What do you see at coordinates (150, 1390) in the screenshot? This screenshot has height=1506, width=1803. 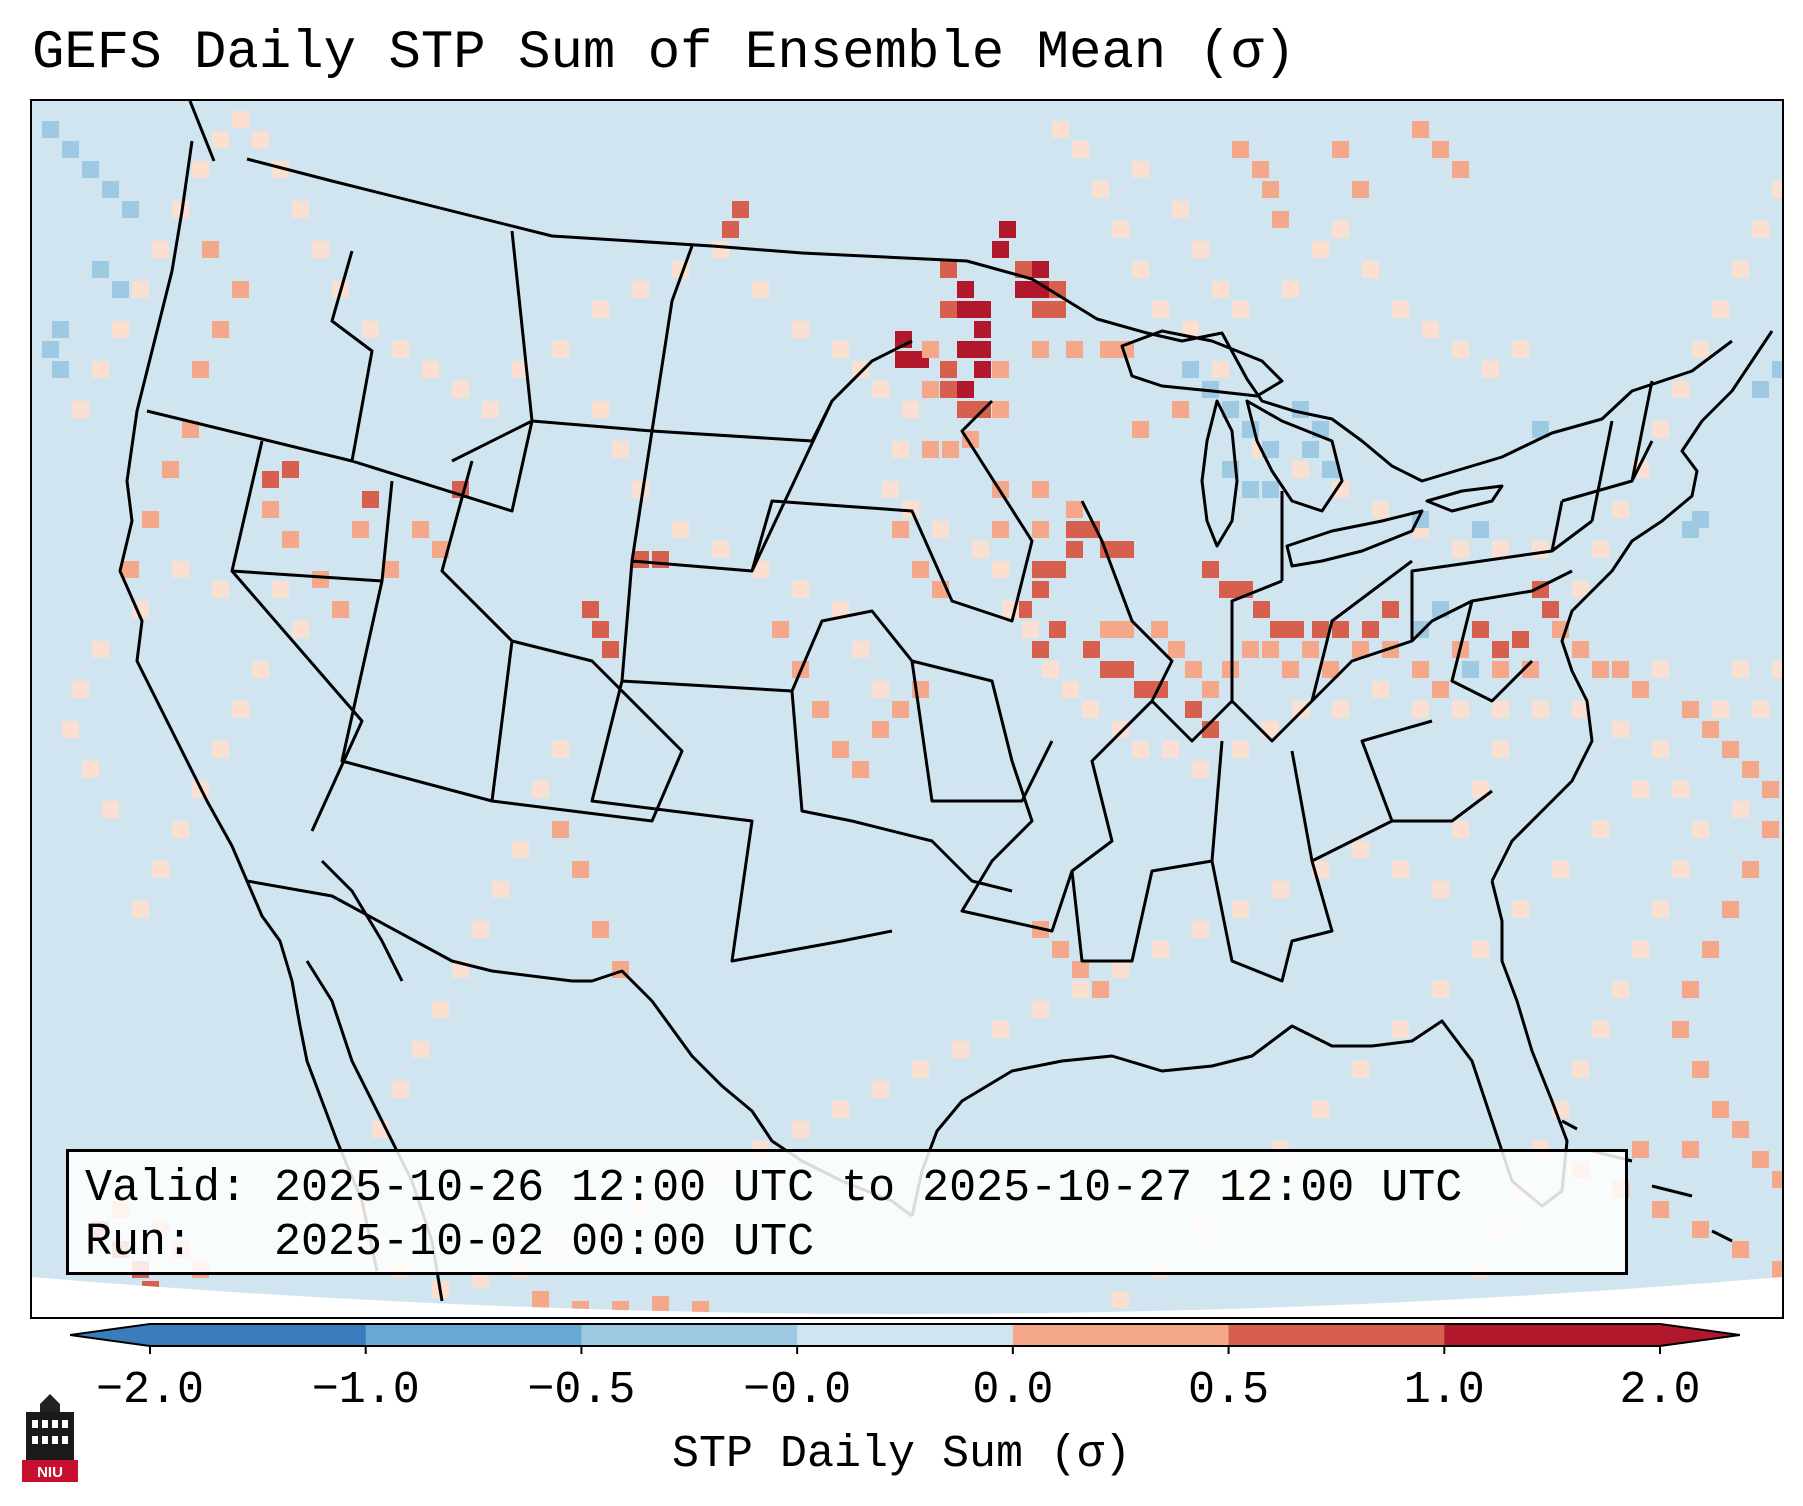 I see `colorbar-tick-label: −2.0` at bounding box center [150, 1390].